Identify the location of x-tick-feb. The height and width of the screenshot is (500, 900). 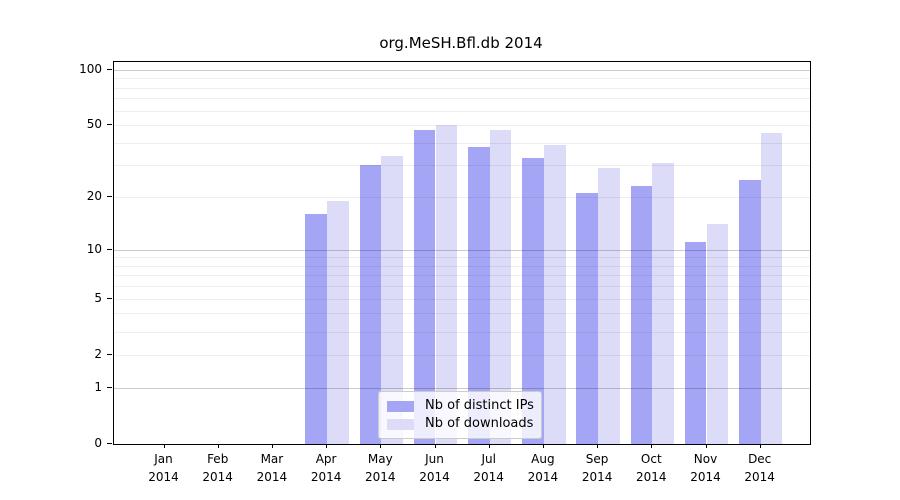
(218, 446).